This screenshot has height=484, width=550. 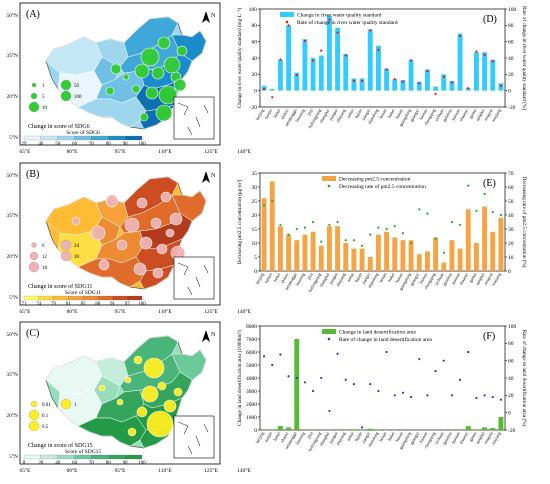 What do you see at coordinates (392, 112) in the screenshot?
I see `category-label: hubei` at bounding box center [392, 112].